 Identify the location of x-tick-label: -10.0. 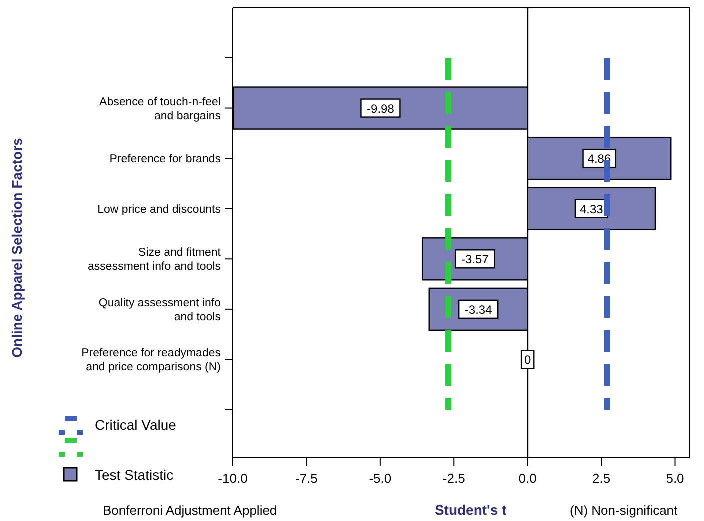
(233, 478).